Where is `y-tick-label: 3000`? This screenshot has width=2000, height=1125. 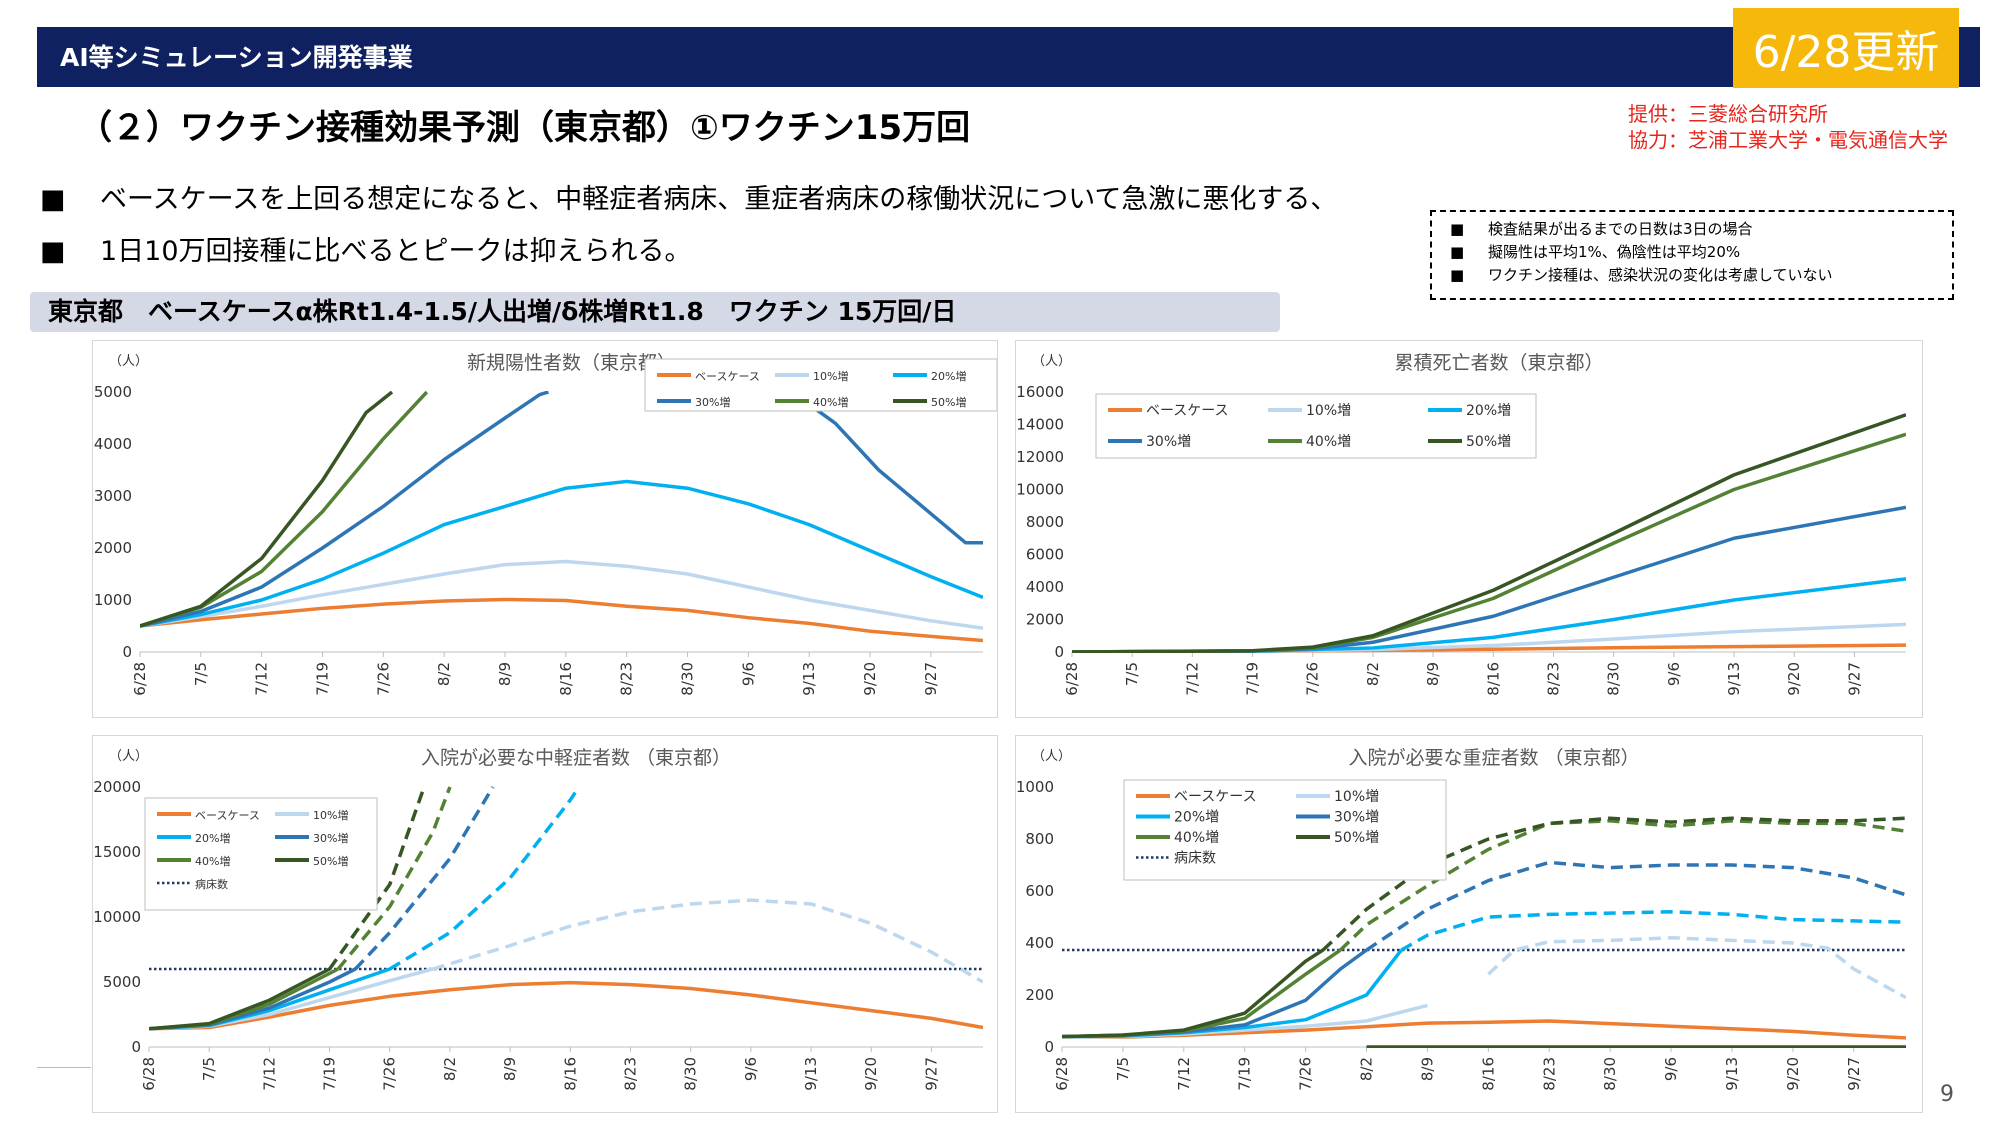
y-tick-label: 3000 is located at coordinates (113, 496).